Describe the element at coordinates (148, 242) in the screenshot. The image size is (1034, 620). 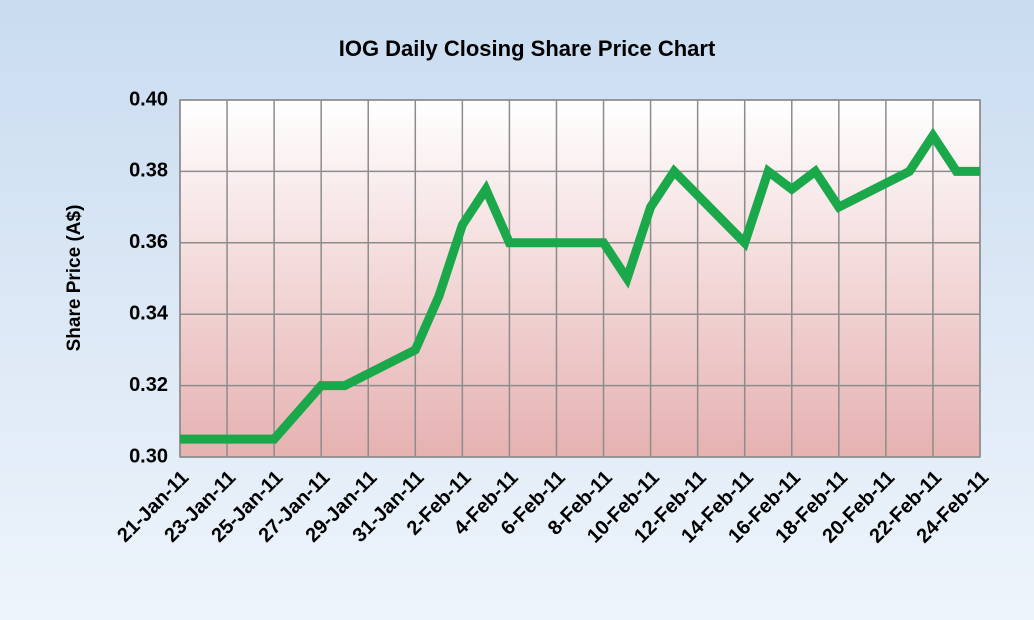
I see `y-tick-label: 0.36` at that location.